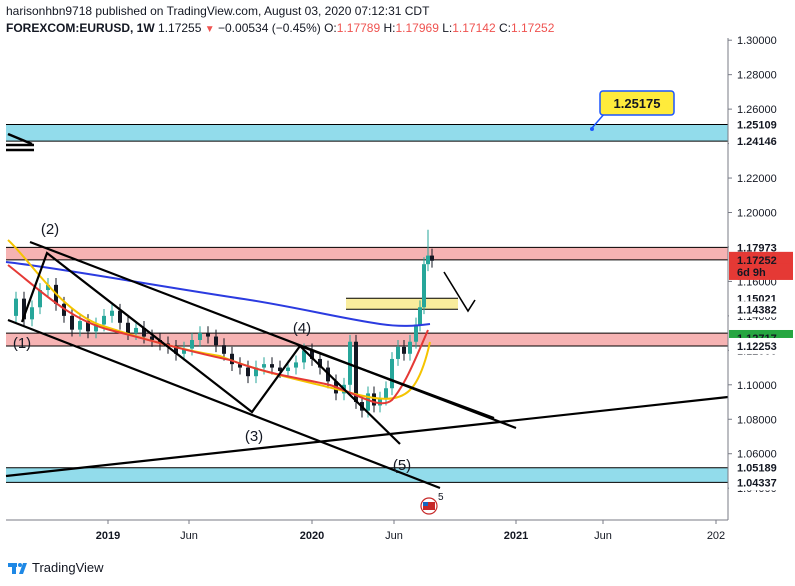 This screenshot has height=586, width=795. I want to click on price-label: 1.25109, so click(757, 125).